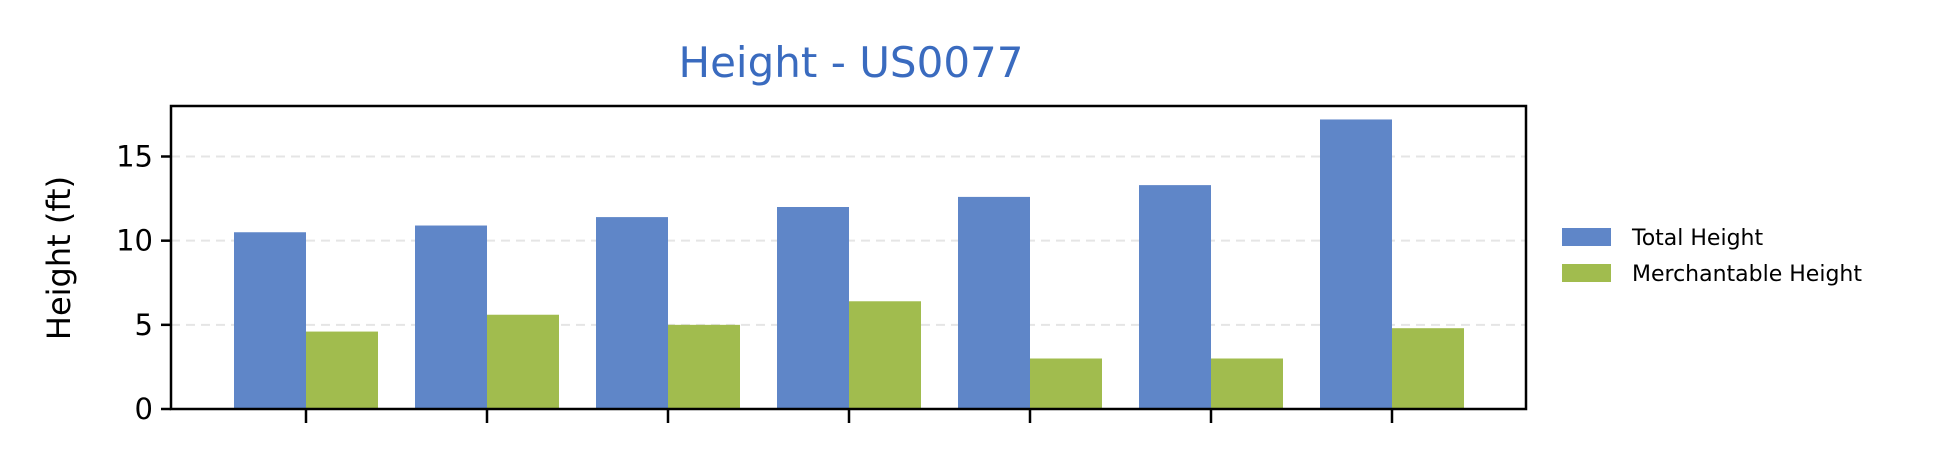 The image size is (1947, 472). I want to click on y-tick-label-1: 5, so click(144, 325).